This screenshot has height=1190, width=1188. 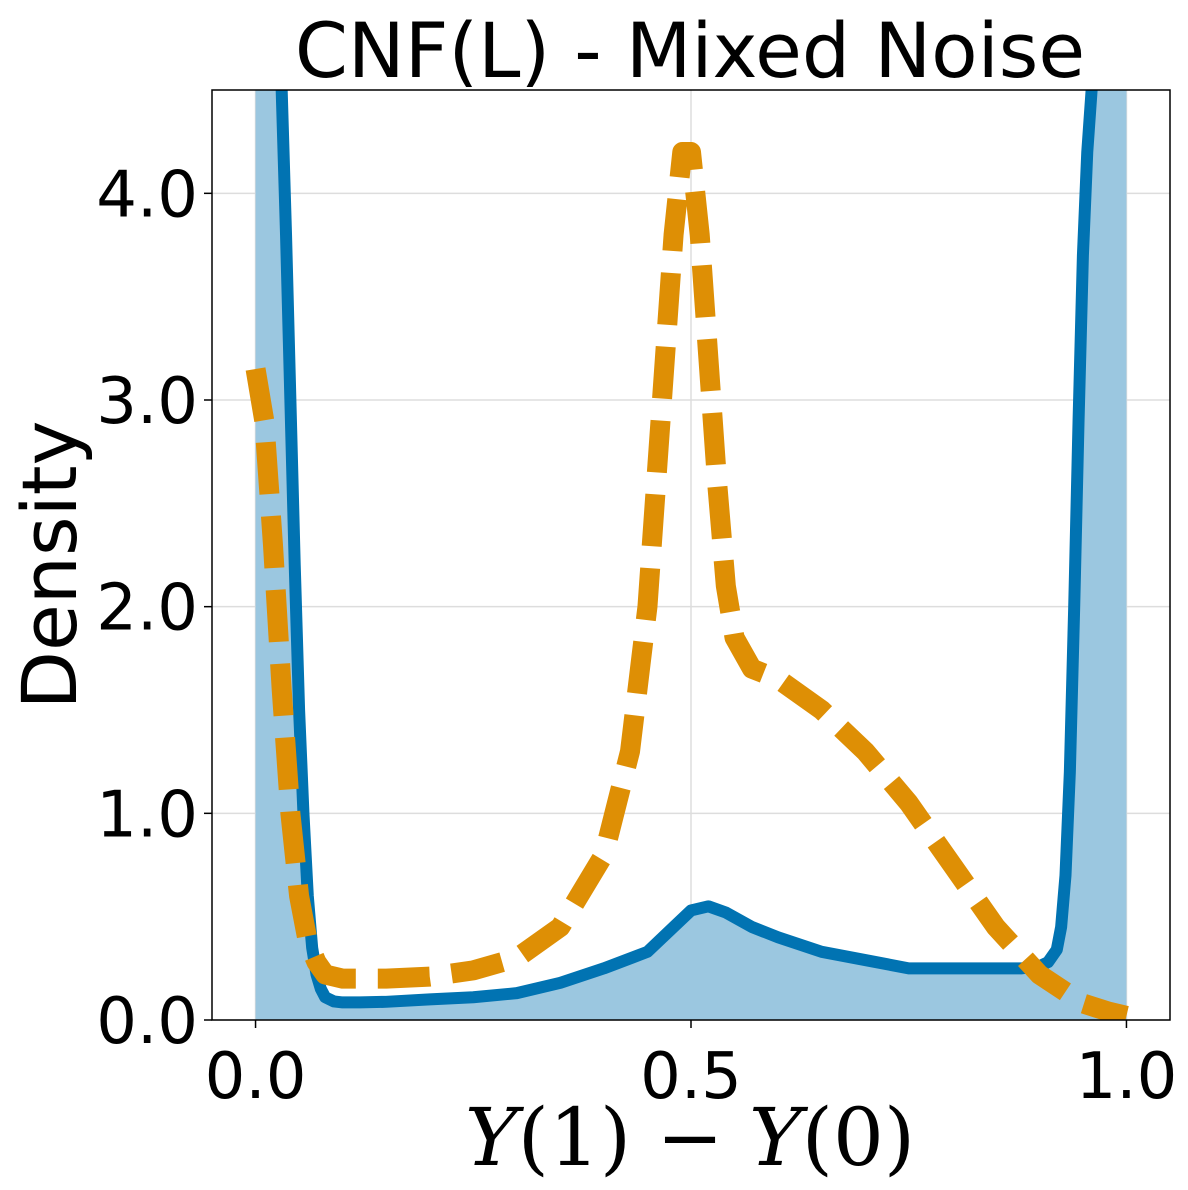 What do you see at coordinates (147, 195) in the screenshot?
I see `y-tick-label: 4.0` at bounding box center [147, 195].